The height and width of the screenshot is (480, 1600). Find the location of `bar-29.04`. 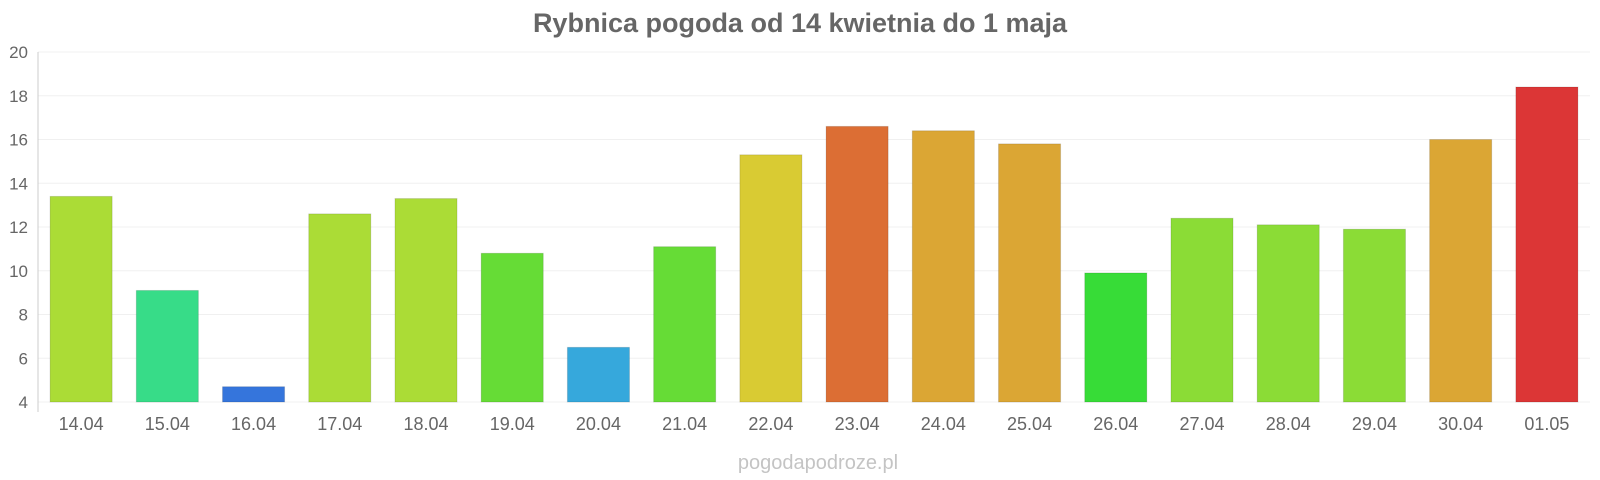

bar-29.04 is located at coordinates (1374, 315).